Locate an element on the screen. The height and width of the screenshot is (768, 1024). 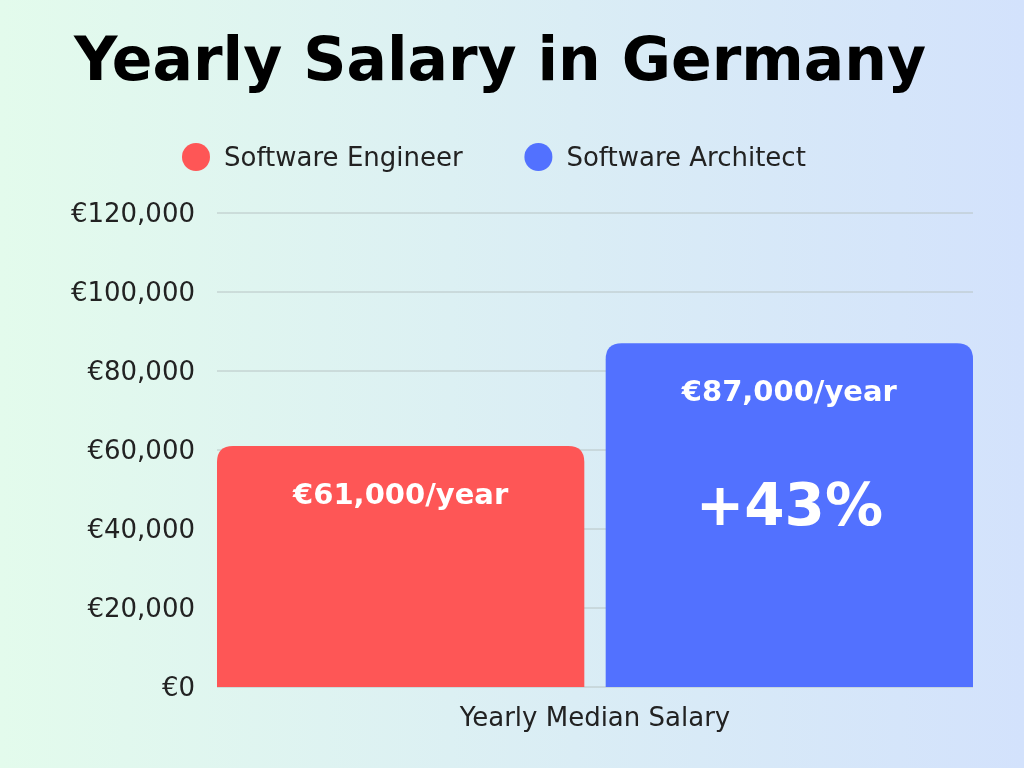
x-tick-label: Yearly Median Salary is located at coordinates (594, 717).